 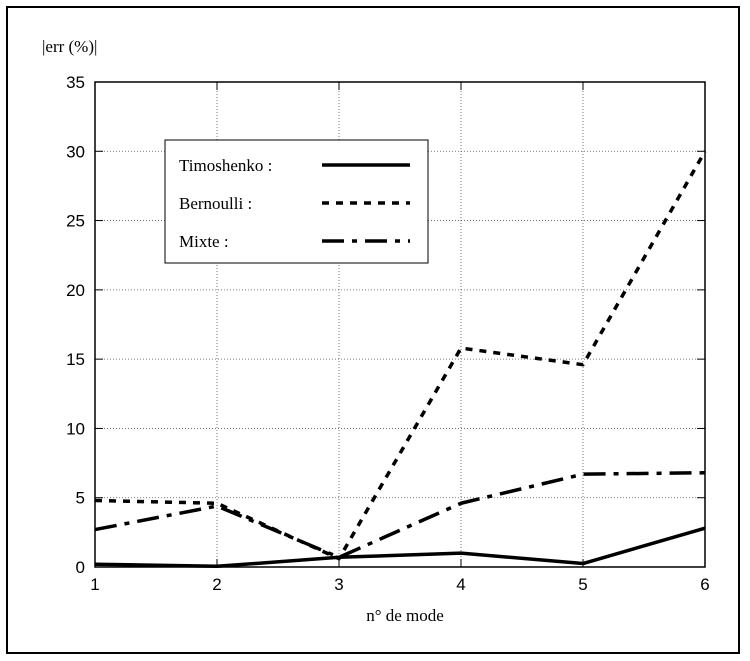 I want to click on y-tick-label: 0, so click(x=80, y=567).